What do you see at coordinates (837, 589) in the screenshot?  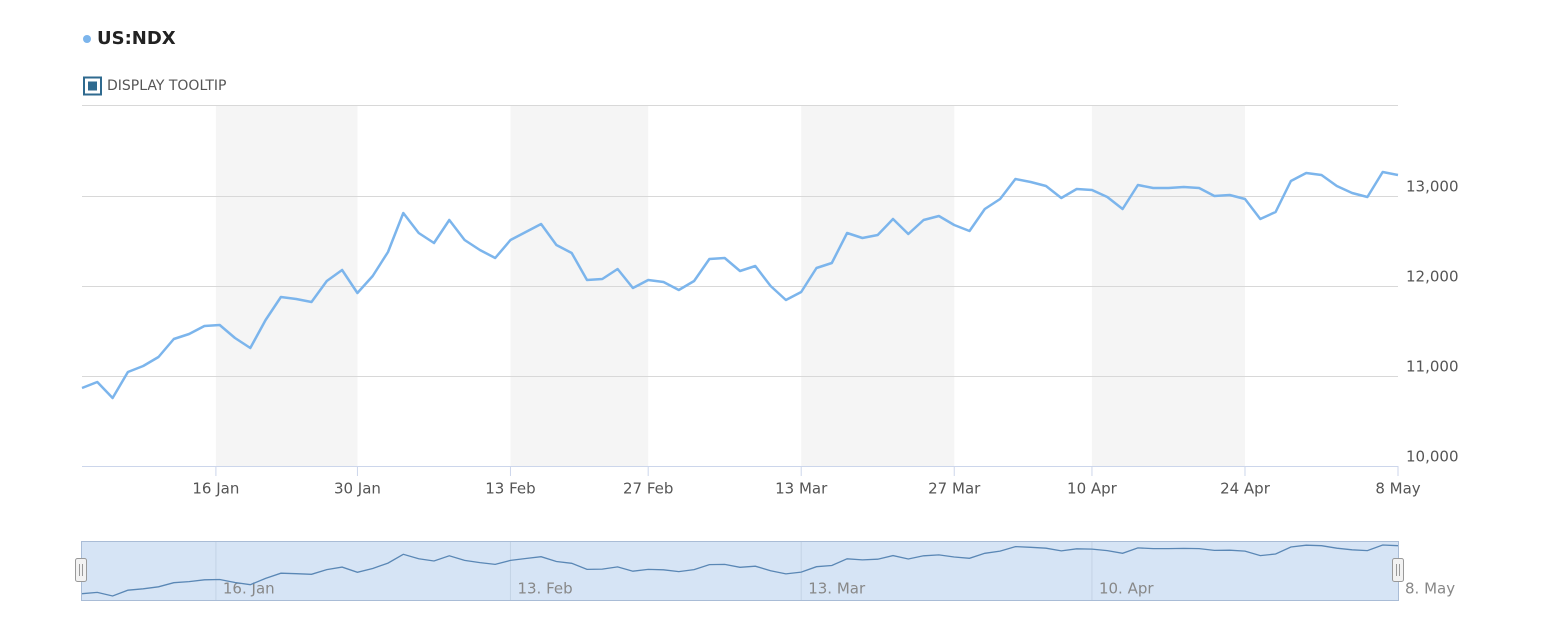 I see `navigator-label: 13. Mar` at bounding box center [837, 589].